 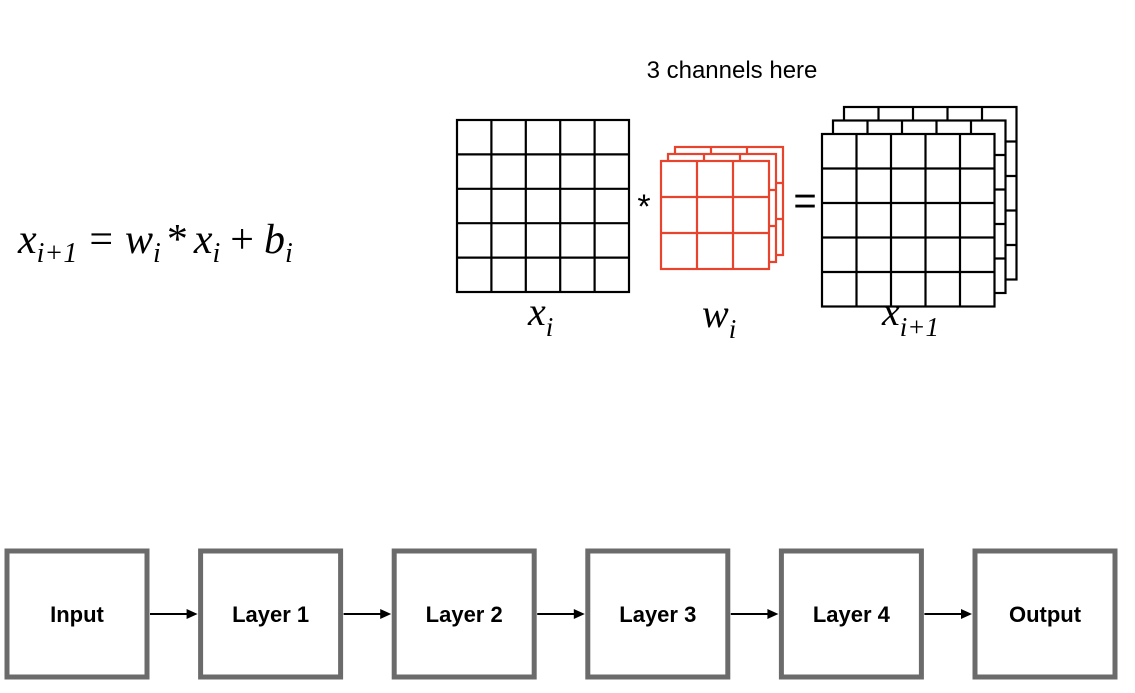 I want to click on equation-b-base: b, so click(x=274, y=240).